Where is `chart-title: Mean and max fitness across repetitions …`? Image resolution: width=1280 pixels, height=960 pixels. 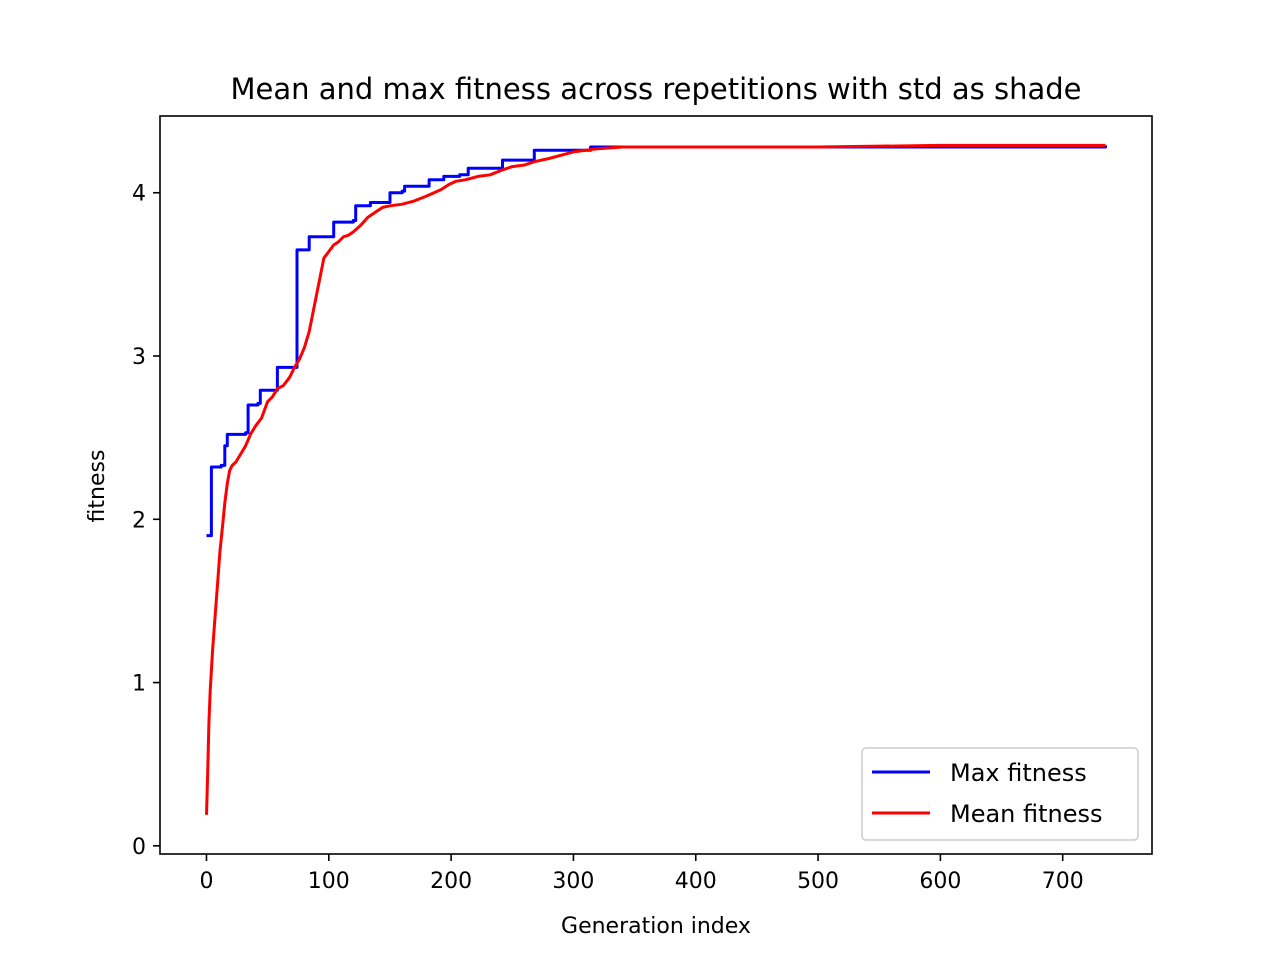
chart-title: Mean and max fitness across repetitions … is located at coordinates (655, 89).